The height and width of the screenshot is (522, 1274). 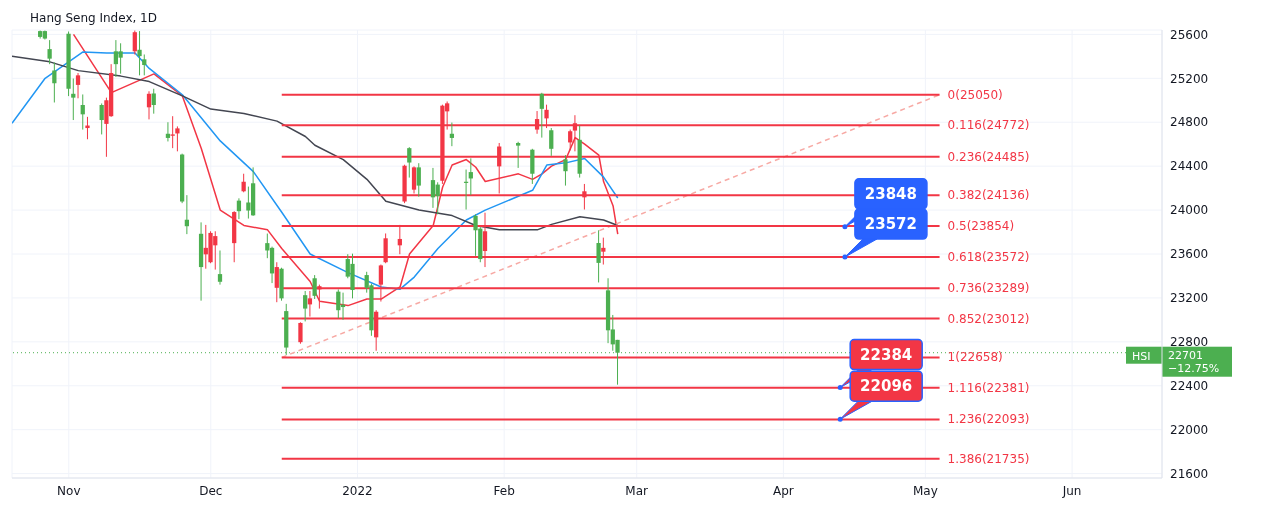 What do you see at coordinates (1189, 473) in the screenshot?
I see `y-tick-label: 21600` at bounding box center [1189, 473].